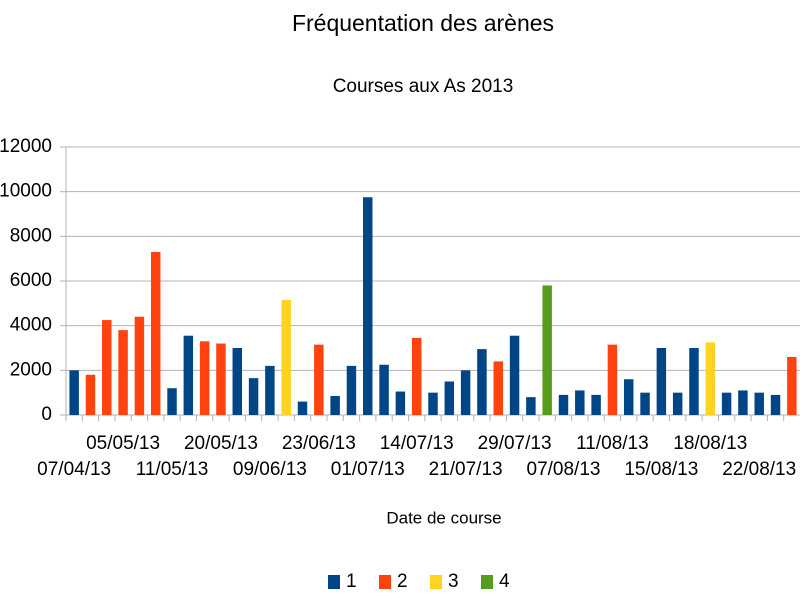  Describe the element at coordinates (172, 469) in the screenshot. I see `x-tick-label: 11/05/13` at that location.